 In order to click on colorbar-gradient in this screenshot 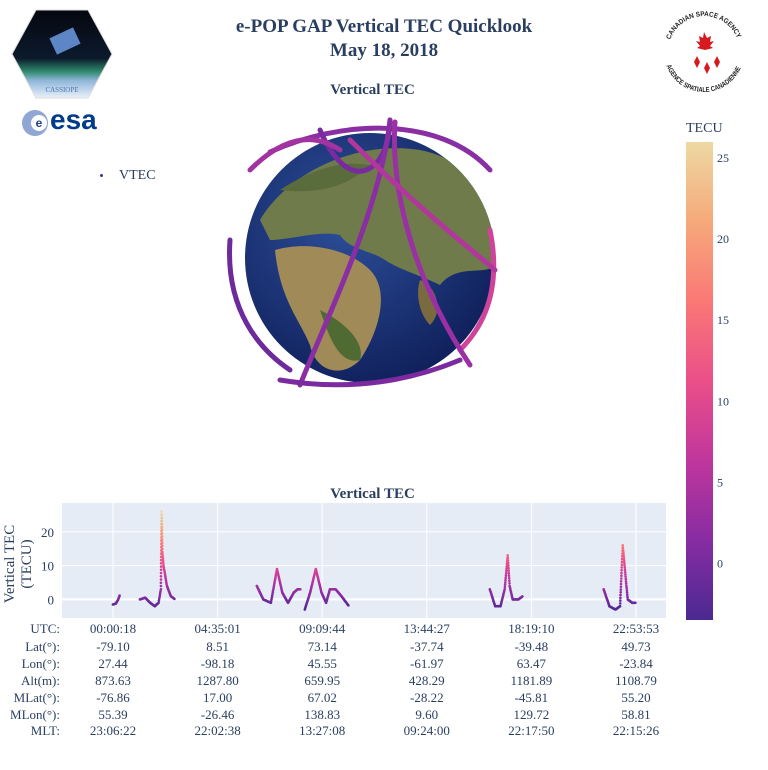, I will do `click(699, 381)`.